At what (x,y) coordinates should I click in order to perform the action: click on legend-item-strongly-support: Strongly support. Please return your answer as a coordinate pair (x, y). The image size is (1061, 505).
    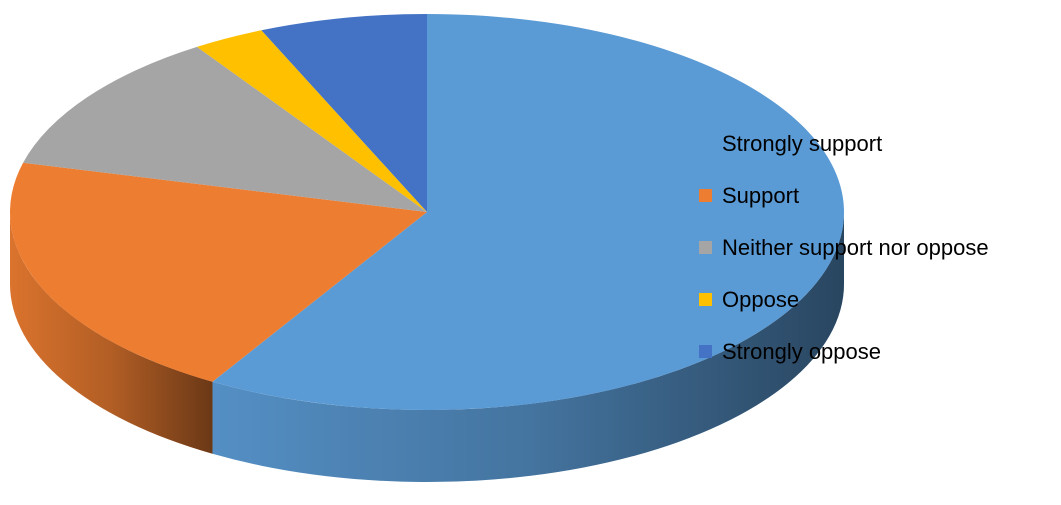
    Looking at the image, I should click on (790, 143).